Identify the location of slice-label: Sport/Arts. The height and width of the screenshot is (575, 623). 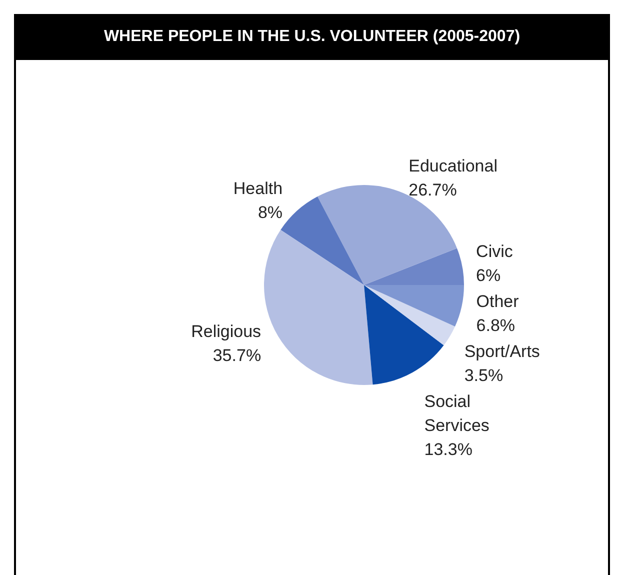
(502, 352).